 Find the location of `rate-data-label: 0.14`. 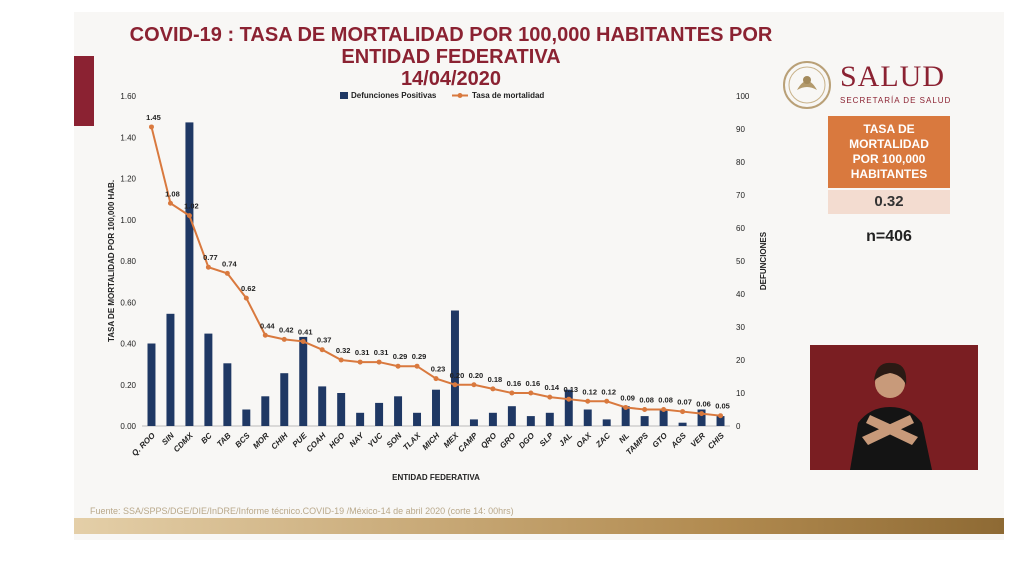

rate-data-label: 0.14 is located at coordinates (552, 387).